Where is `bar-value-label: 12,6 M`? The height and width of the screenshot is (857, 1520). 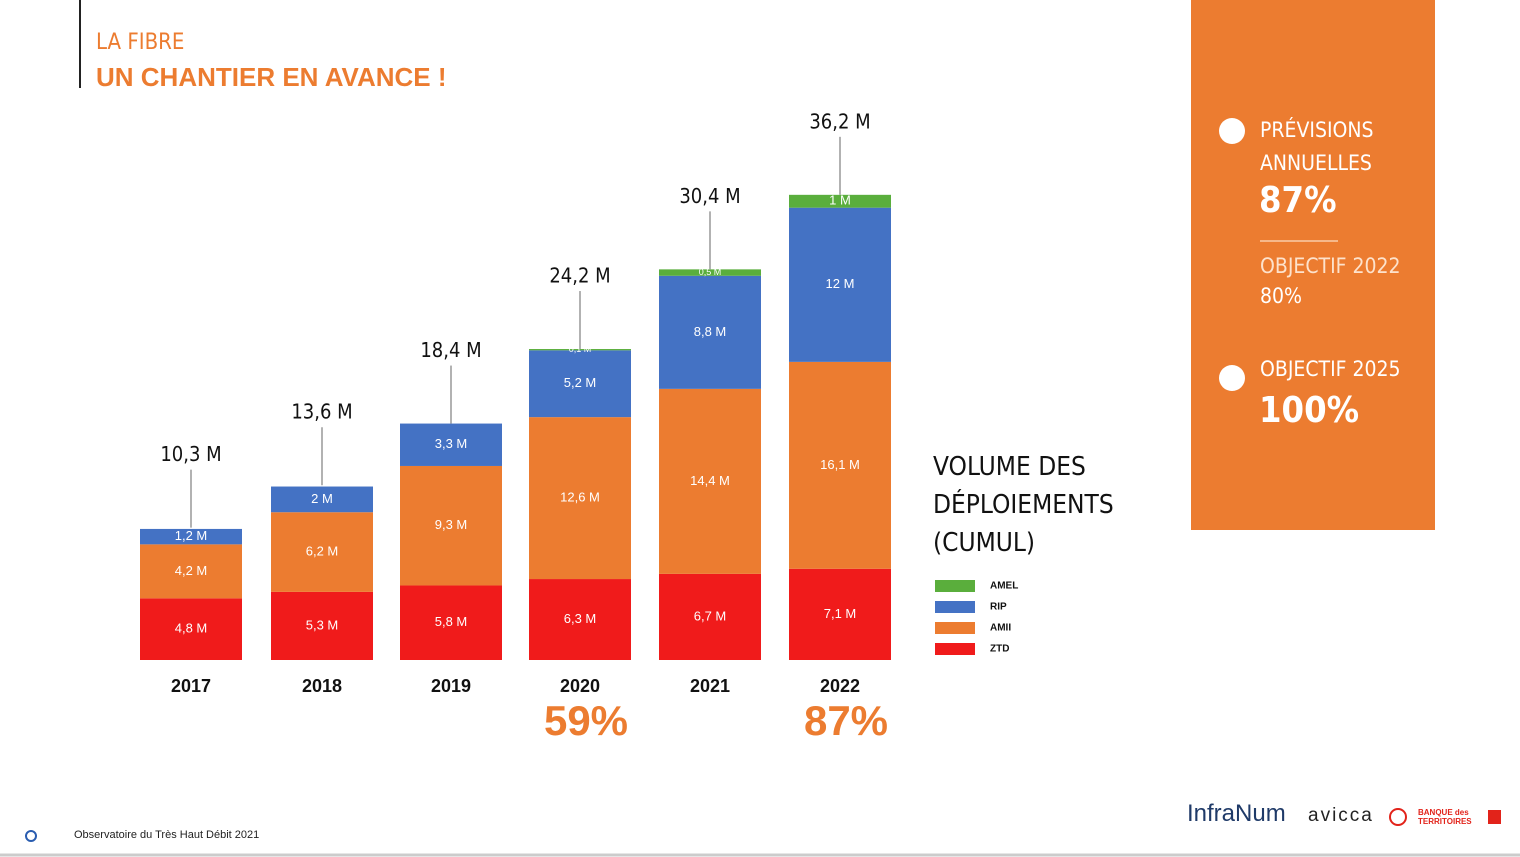 bar-value-label: 12,6 M is located at coordinates (580, 497).